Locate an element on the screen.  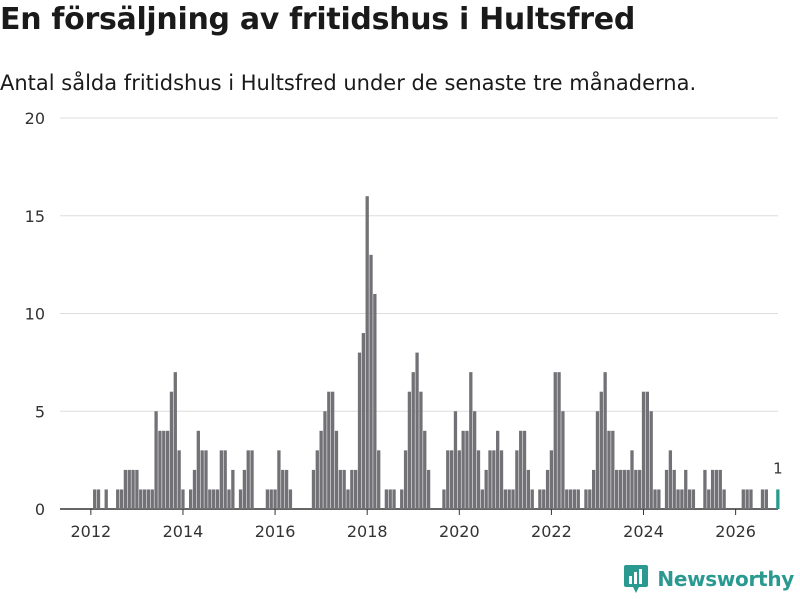
brand-name: Newsworthy is located at coordinates (725, 579).